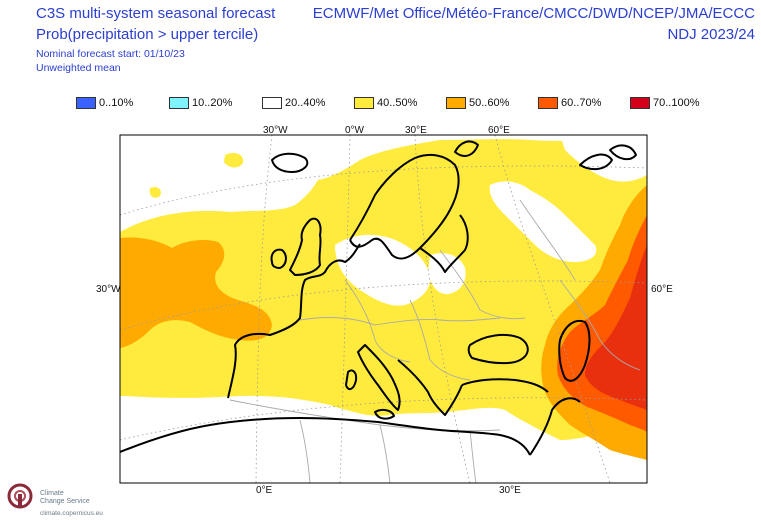 This screenshot has height=522, width=761. Describe the element at coordinates (489, 103) in the screenshot. I see `legend-label: 50..60%` at that location.